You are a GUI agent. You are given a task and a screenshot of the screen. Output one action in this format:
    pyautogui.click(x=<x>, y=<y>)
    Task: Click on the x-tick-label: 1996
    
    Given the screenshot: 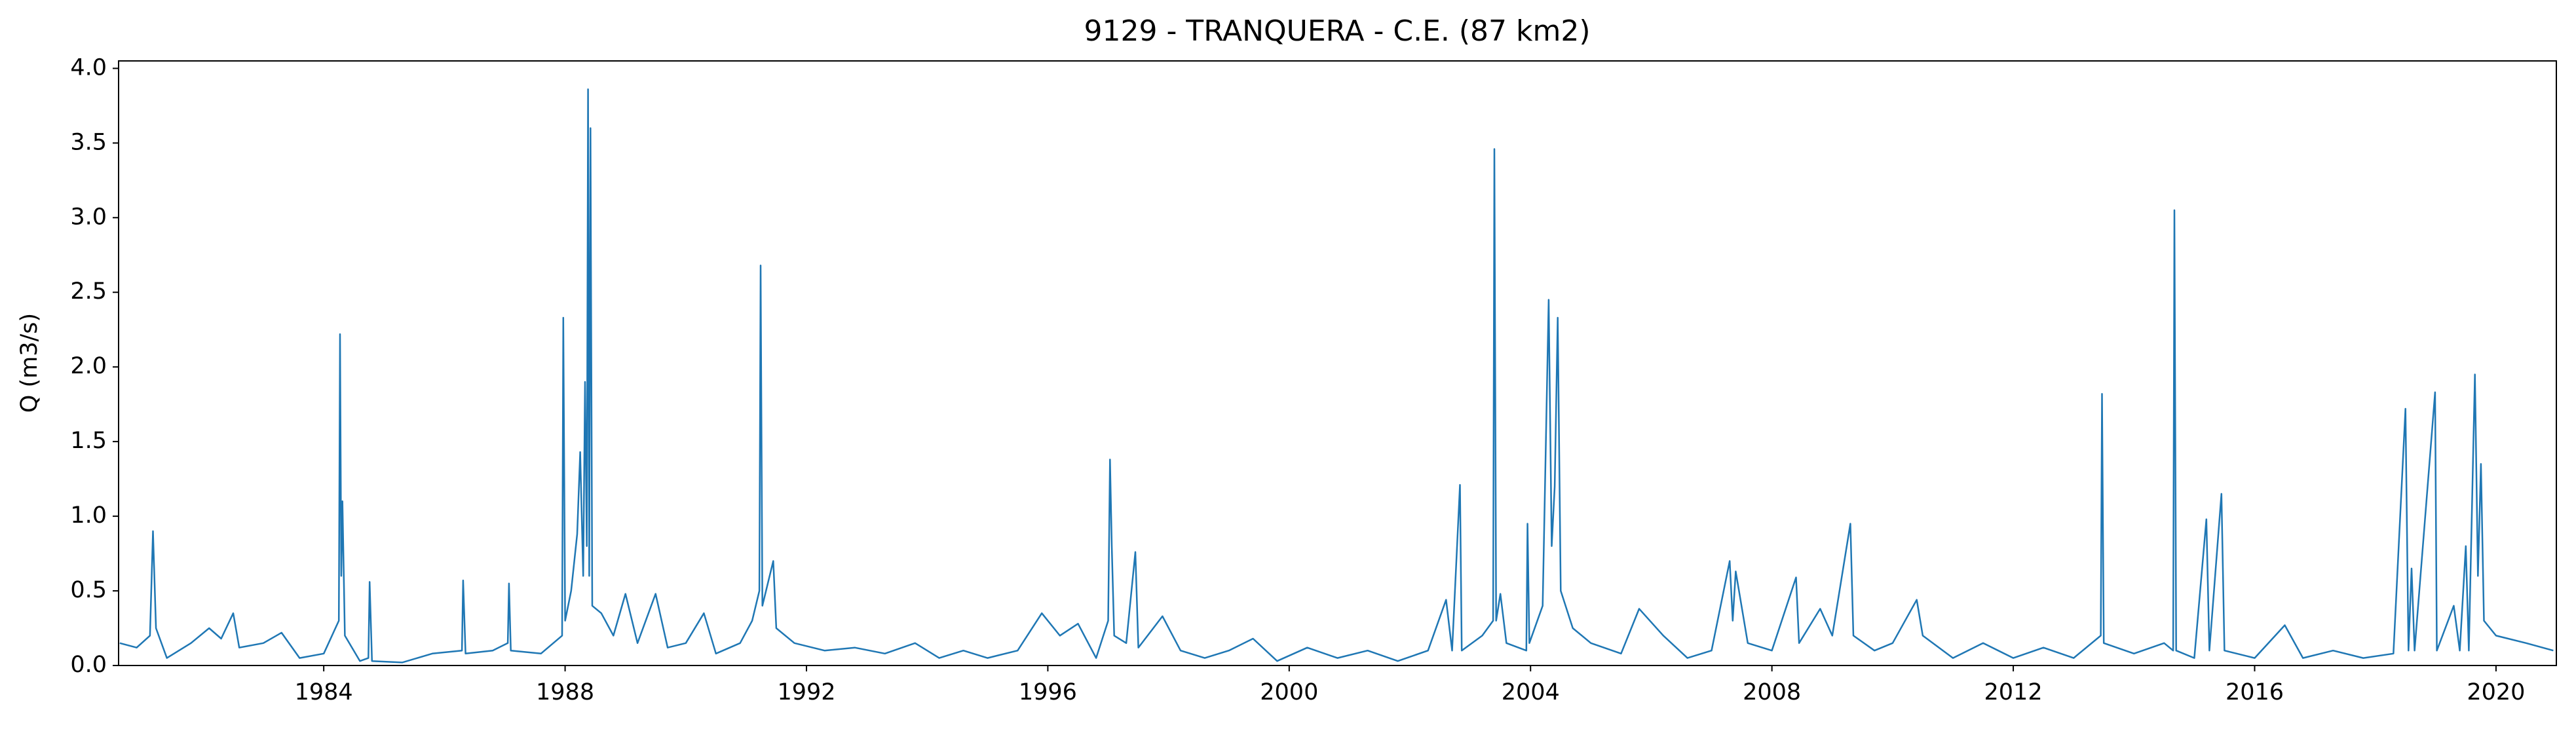 What is the action you would take?
    pyautogui.click(x=1048, y=692)
    